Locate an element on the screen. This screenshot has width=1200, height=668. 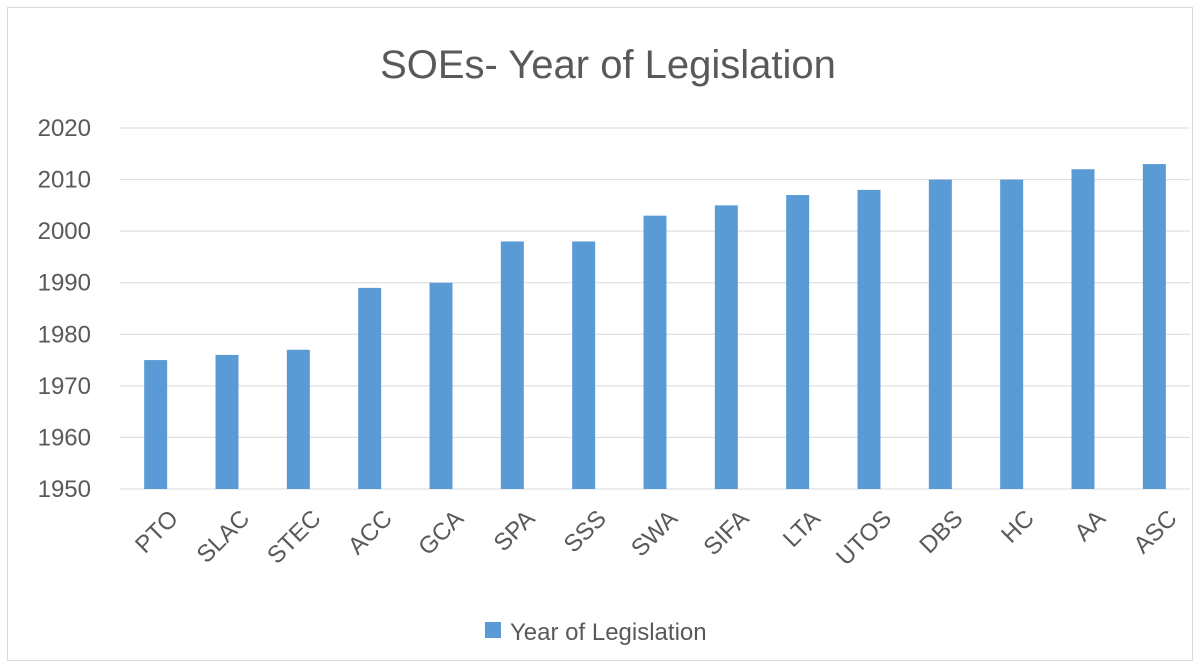
x-tick-label: SSS is located at coordinates (585, 531).